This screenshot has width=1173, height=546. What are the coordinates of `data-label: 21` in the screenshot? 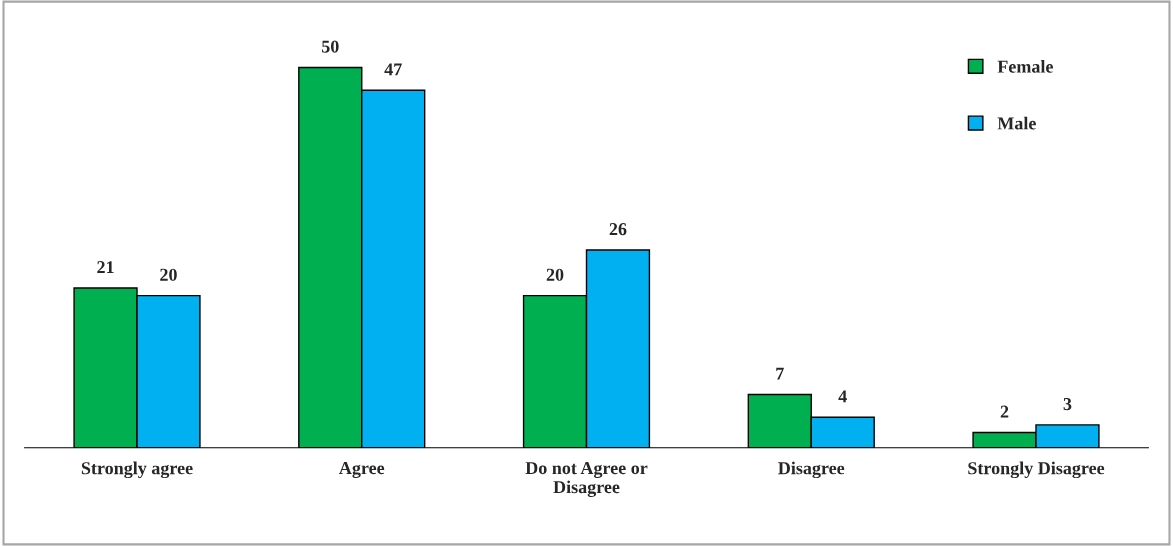 It's located at (105, 267).